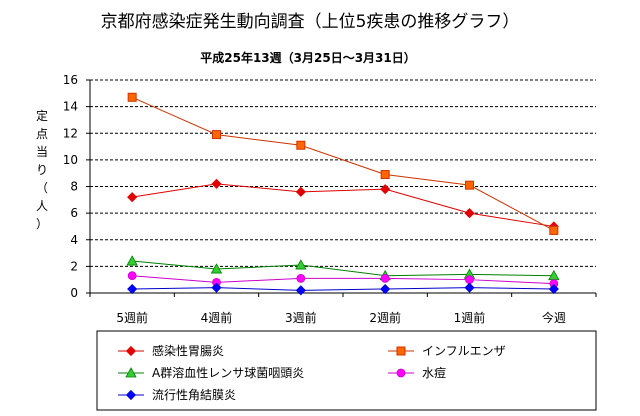  I want to click on legend-entry-0: 感染性胃腸炎, so click(171, 350).